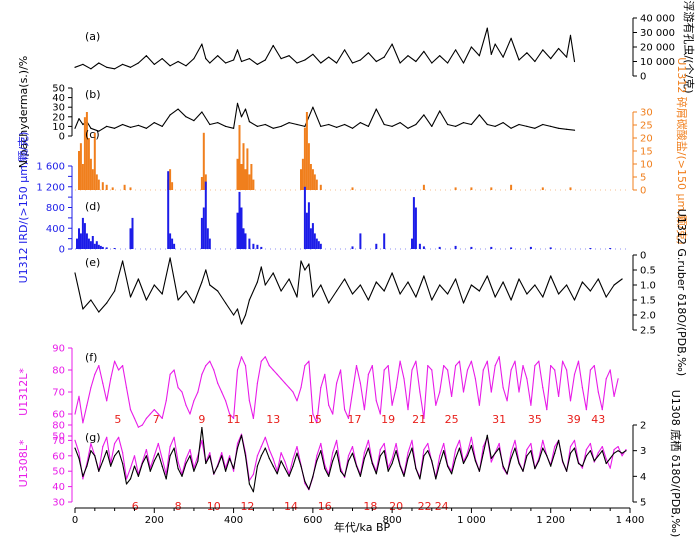 The height and width of the screenshot is (537, 700). What do you see at coordinates (643, 477) in the screenshot?
I see `y-tick-label-g-right: 4` at bounding box center [643, 477].